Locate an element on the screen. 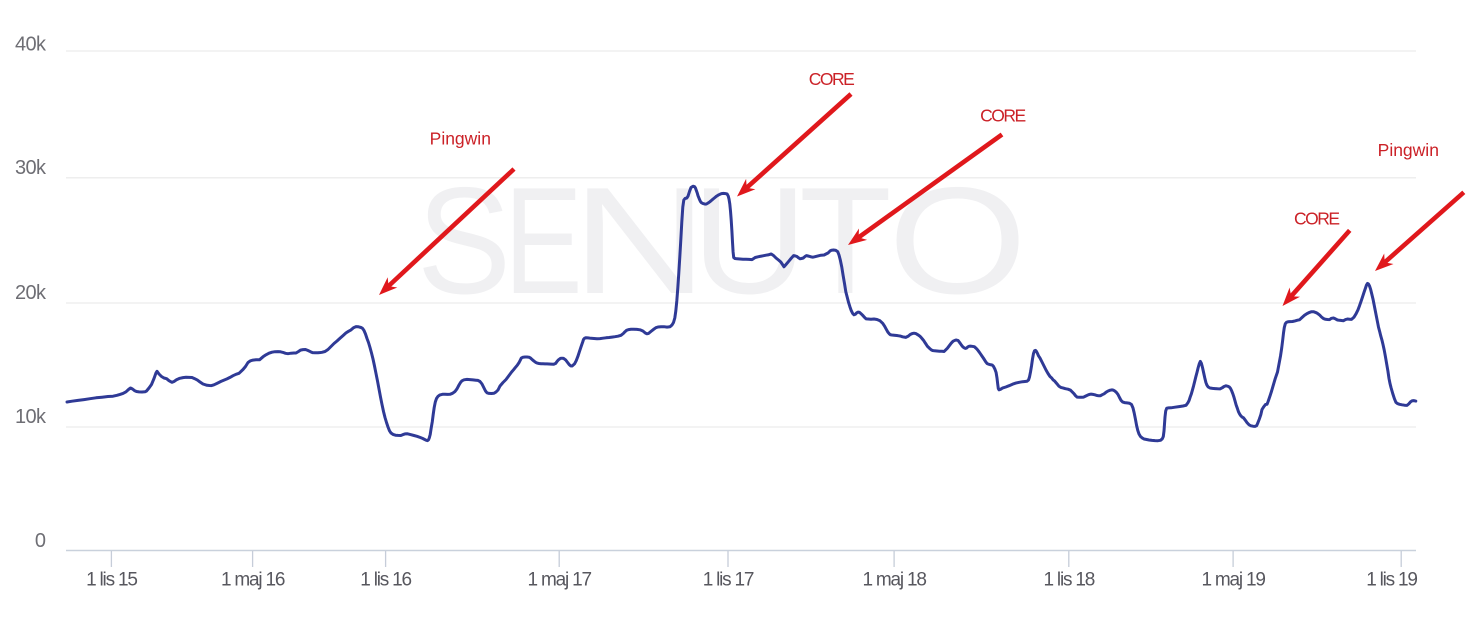 The image size is (1475, 625). svg-text: 30k is located at coordinates (31, 168).